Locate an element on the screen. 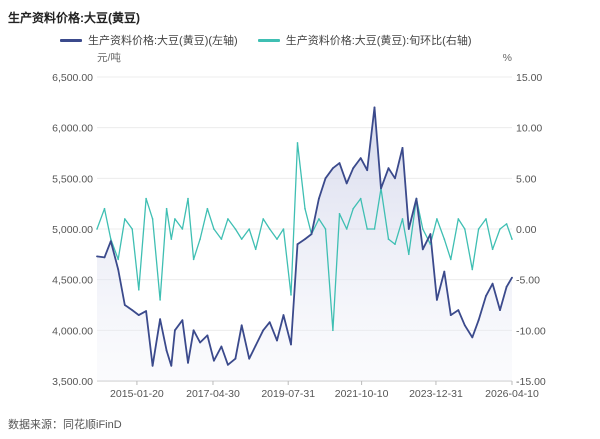 The height and width of the screenshot is (439, 600). left-tick-label: 5,500.00 is located at coordinates (72, 179).